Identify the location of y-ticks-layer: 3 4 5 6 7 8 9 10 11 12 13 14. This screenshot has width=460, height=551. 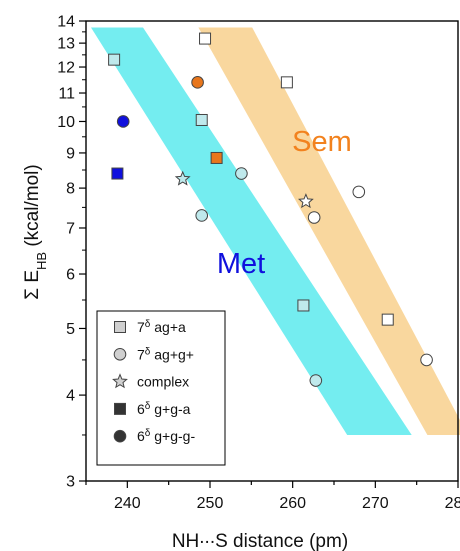
(71, 252).